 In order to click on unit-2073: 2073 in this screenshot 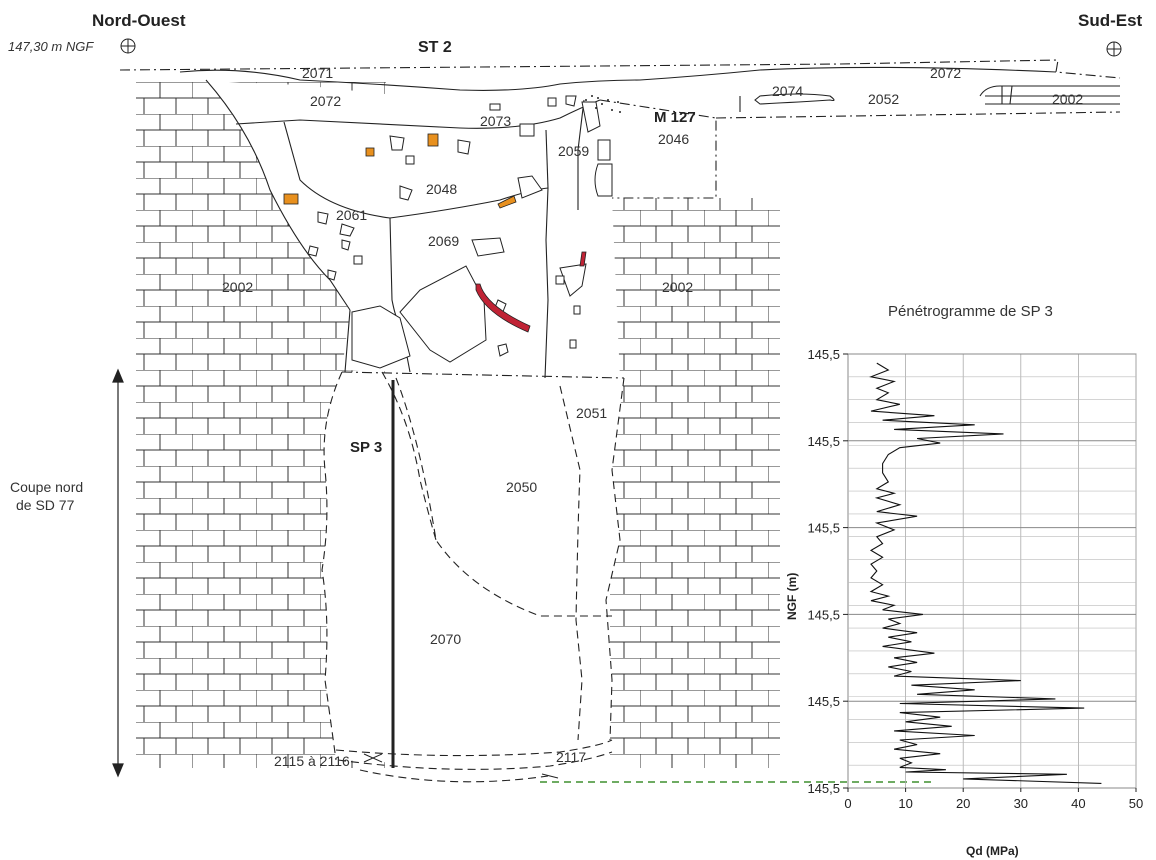, I will do `click(495, 121)`.